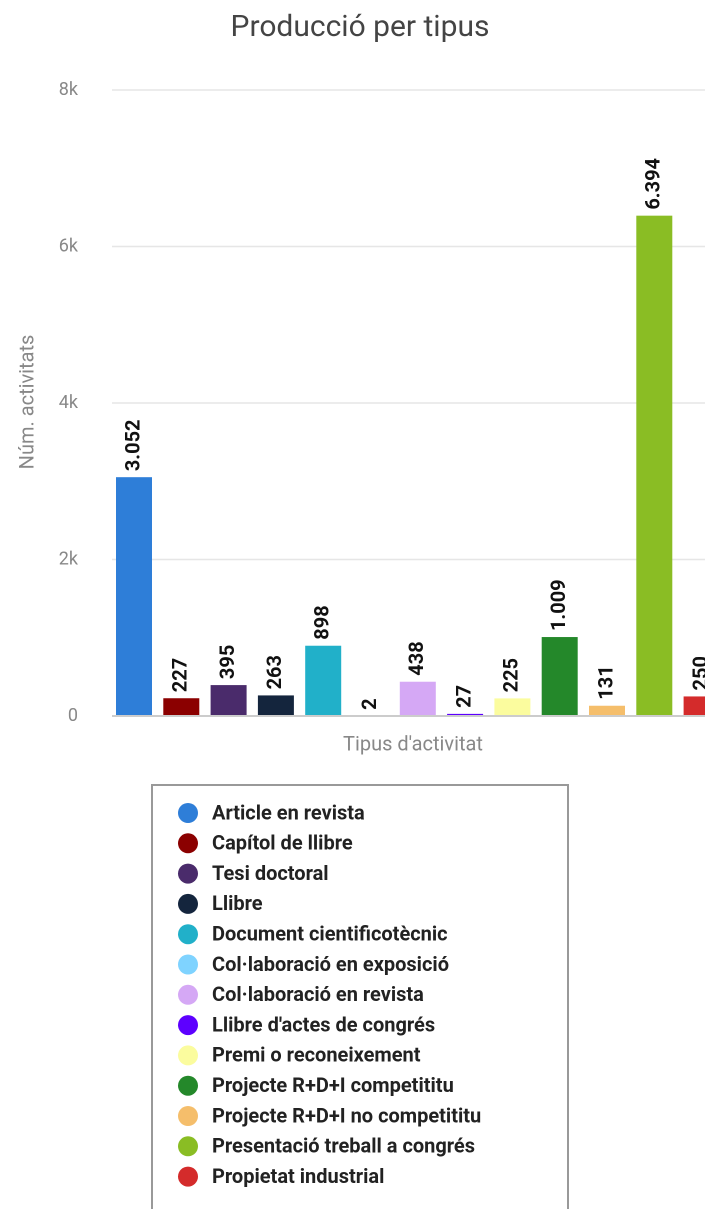  What do you see at coordinates (360, 26) in the screenshot?
I see `chart-title: Producció per tipus` at bounding box center [360, 26].